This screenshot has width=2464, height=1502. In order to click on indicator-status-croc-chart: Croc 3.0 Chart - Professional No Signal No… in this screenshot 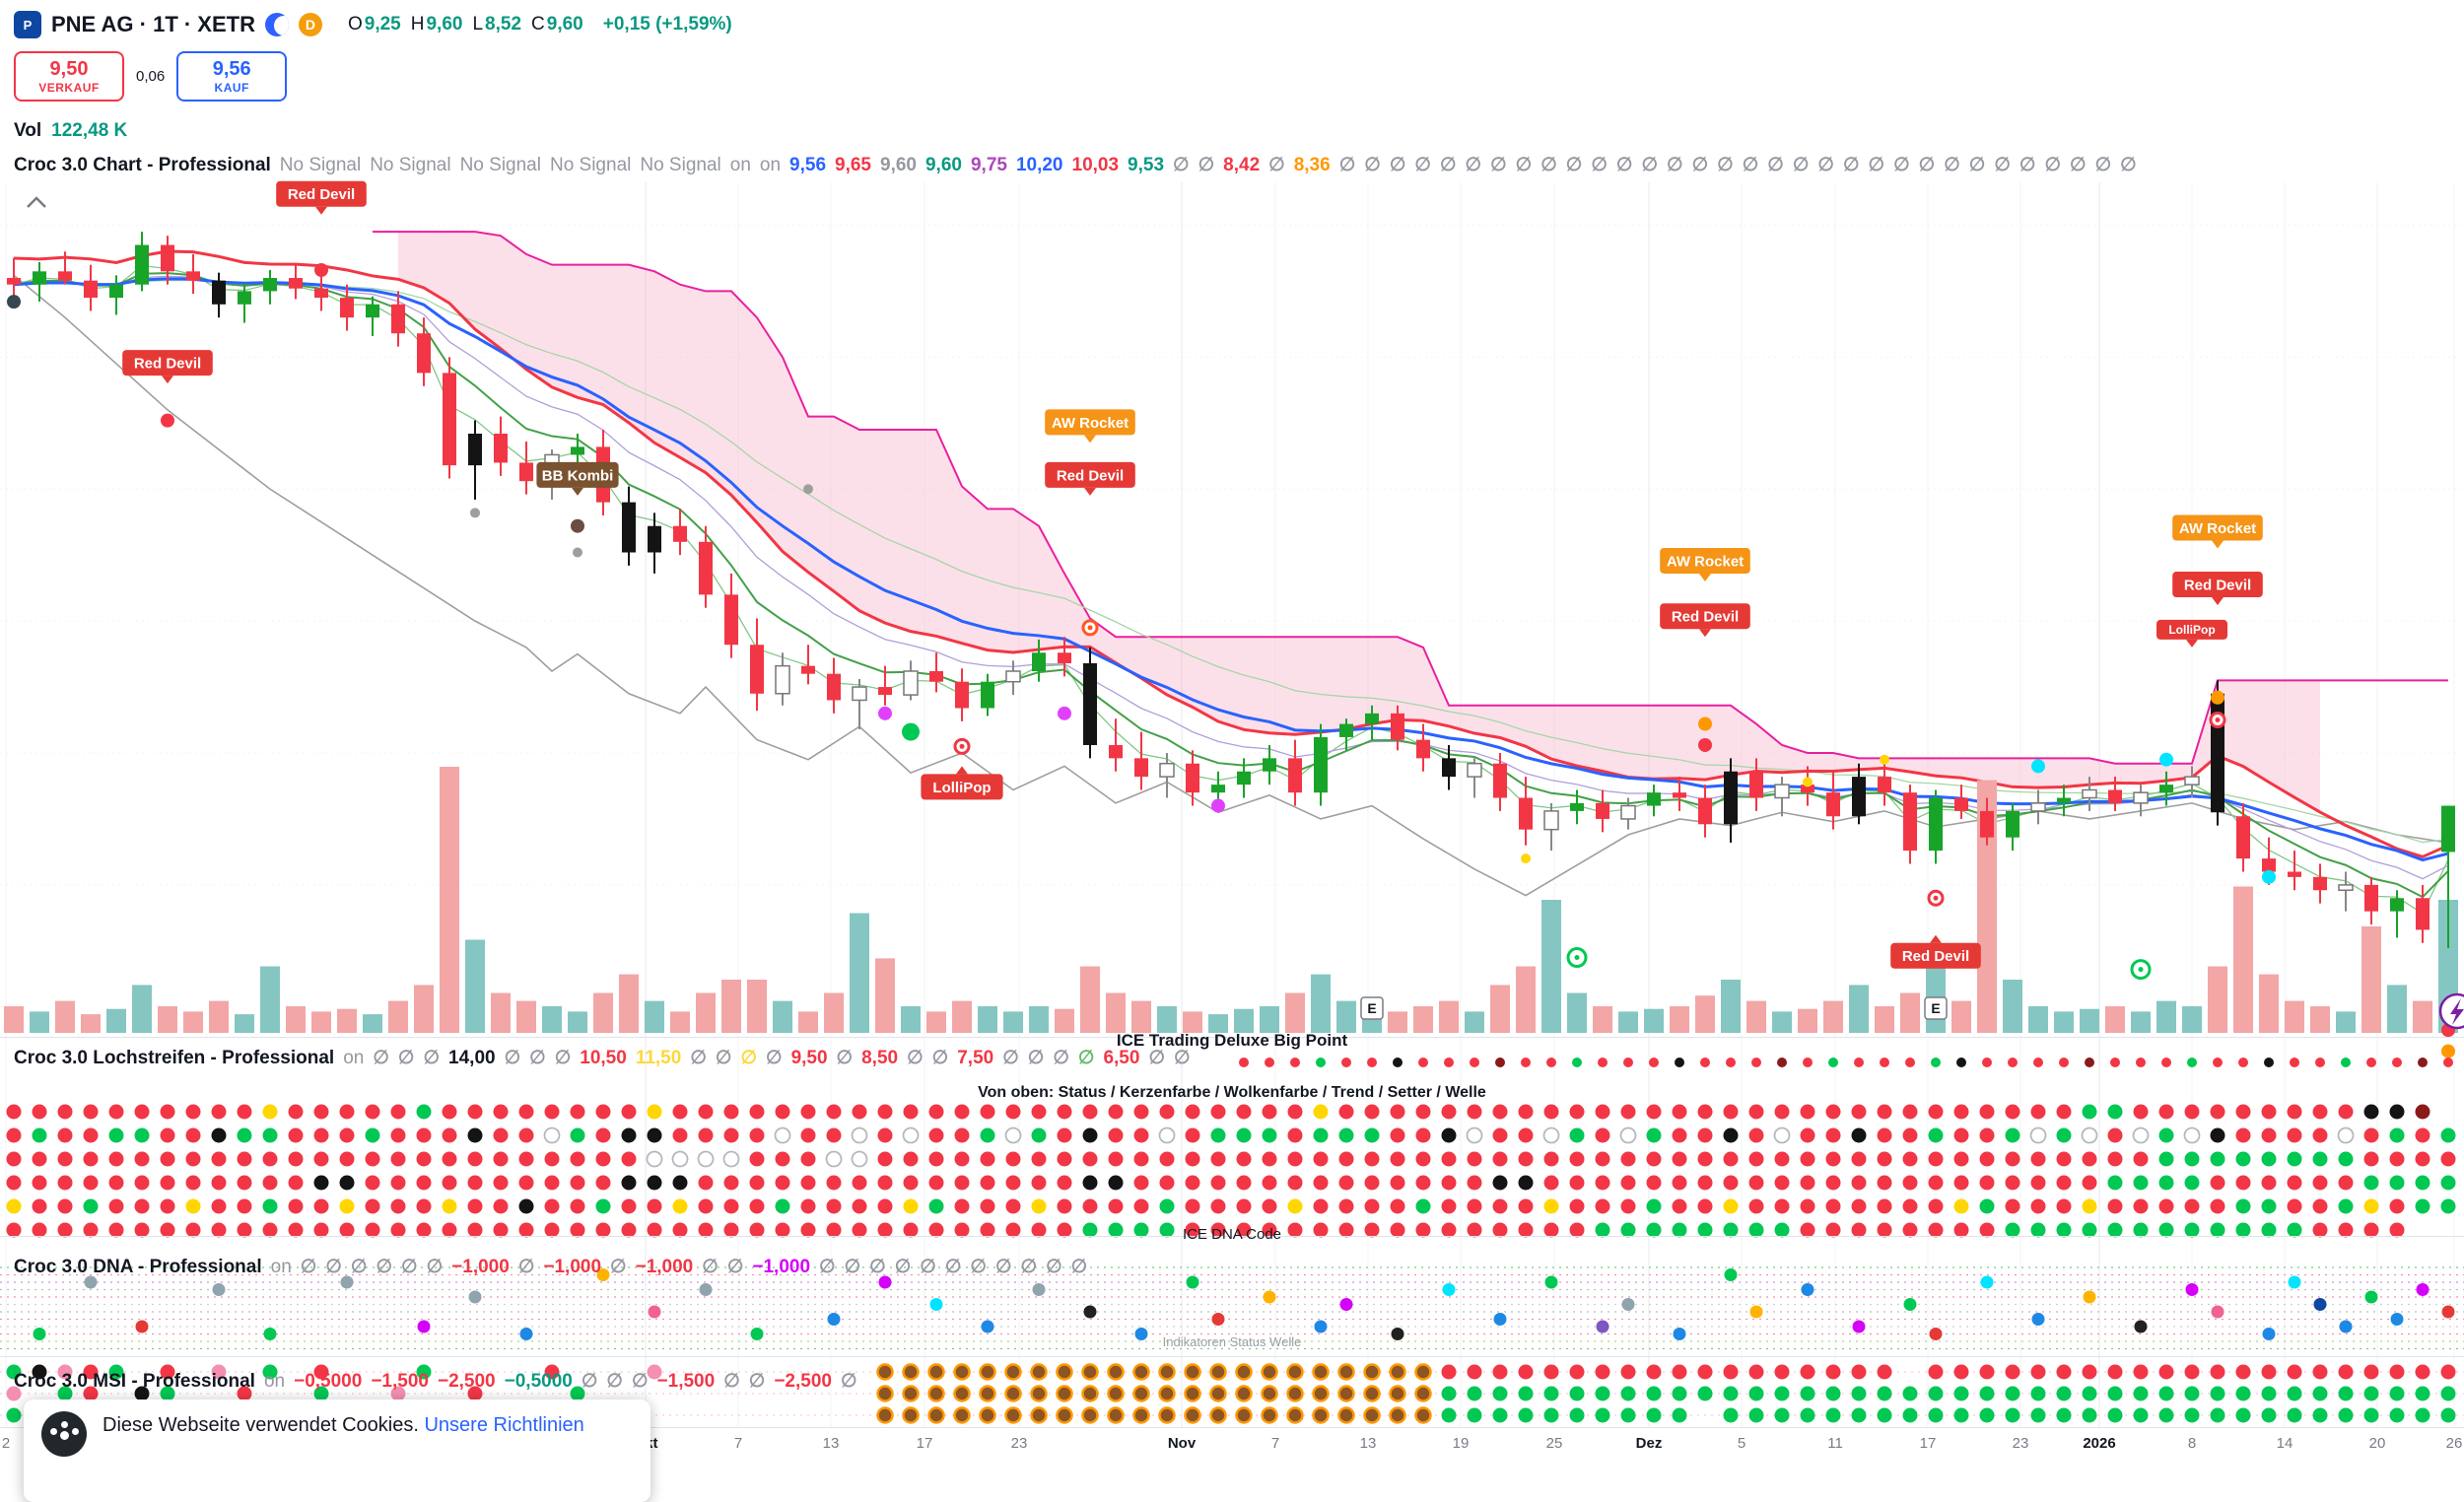, I will do `click(1075, 165)`.